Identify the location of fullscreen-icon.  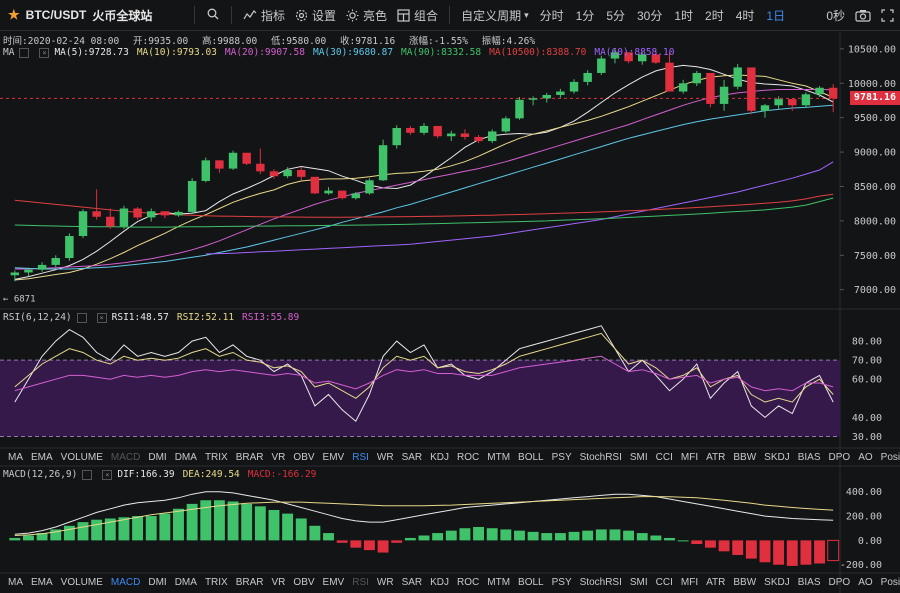
(887, 15).